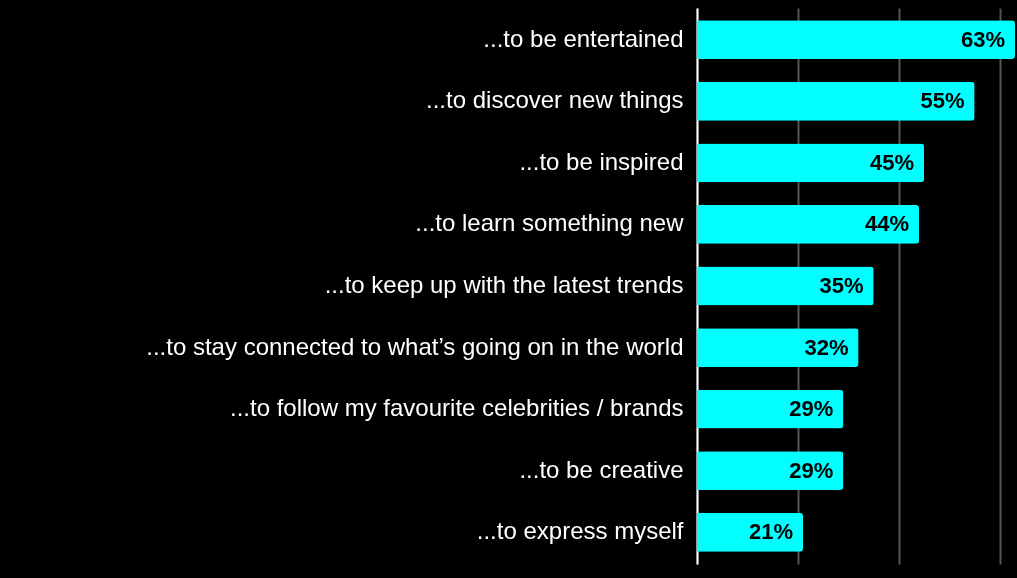  Describe the element at coordinates (841, 285) in the screenshot. I see `data-label: 35%` at that location.